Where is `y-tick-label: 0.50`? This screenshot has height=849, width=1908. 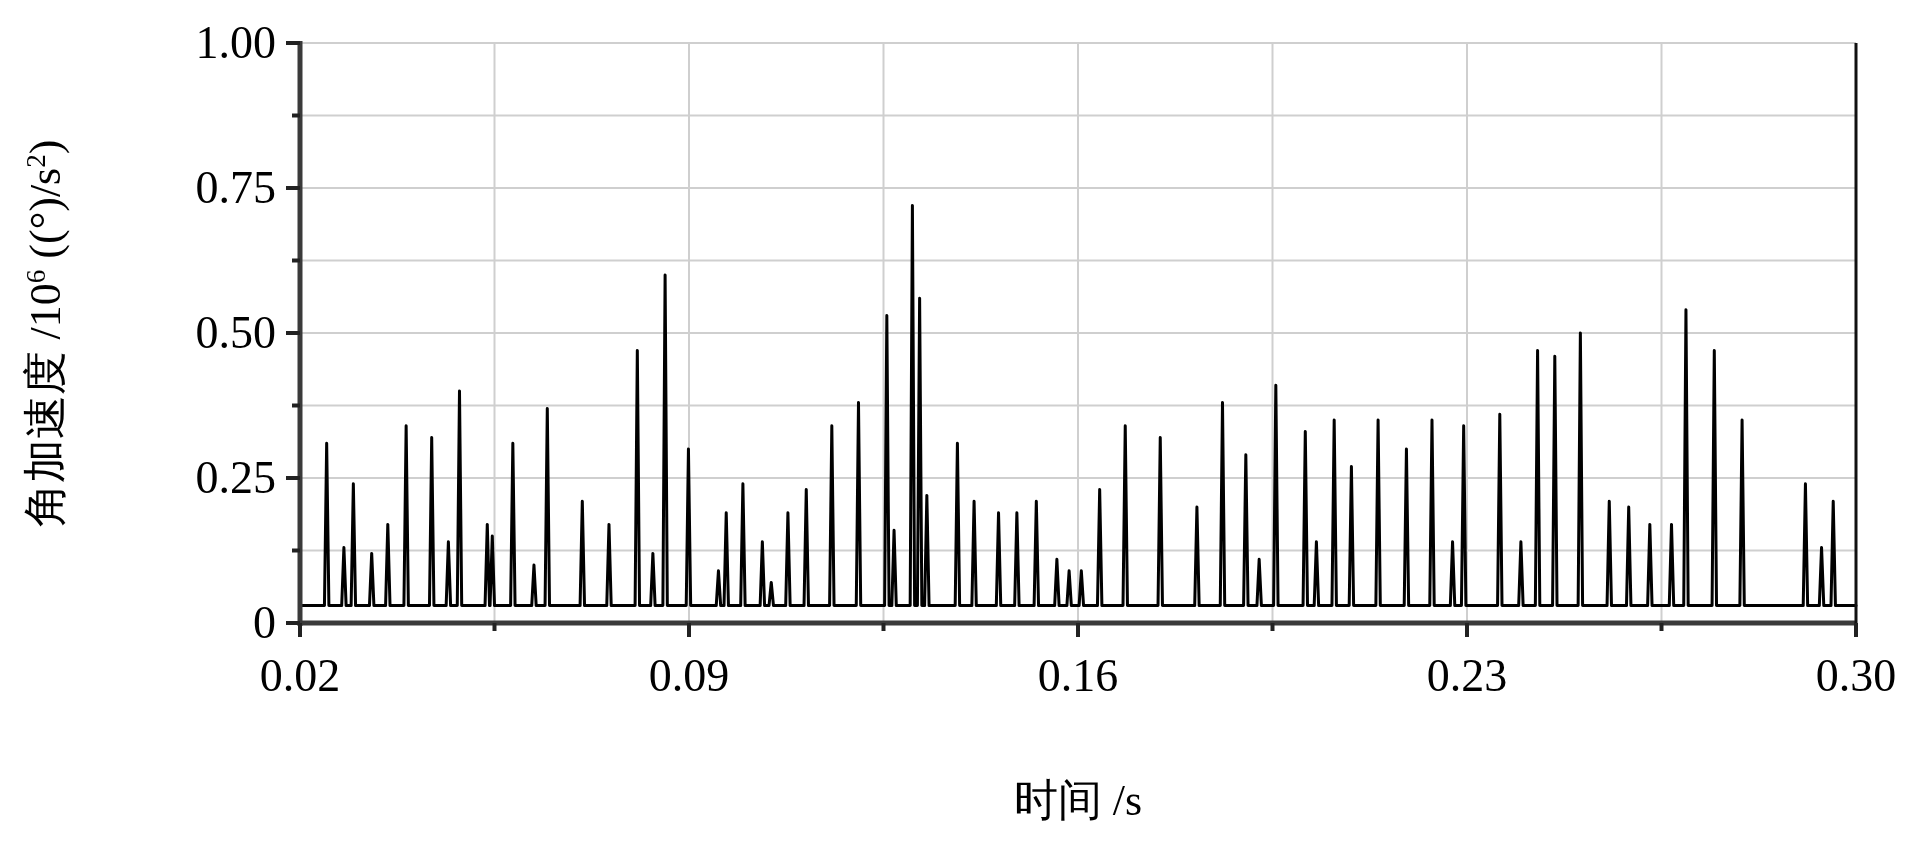 y-tick-label: 0.50 is located at coordinates (235, 332).